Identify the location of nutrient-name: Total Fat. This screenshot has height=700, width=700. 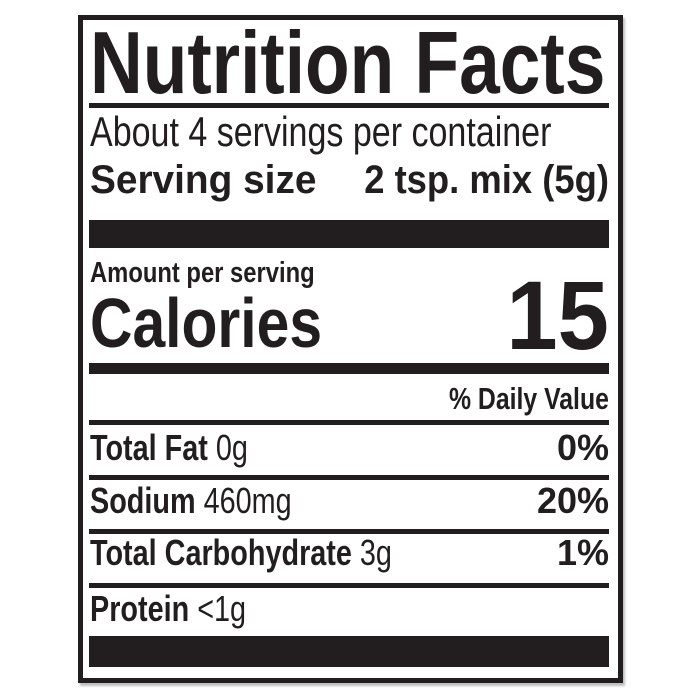
(149, 447).